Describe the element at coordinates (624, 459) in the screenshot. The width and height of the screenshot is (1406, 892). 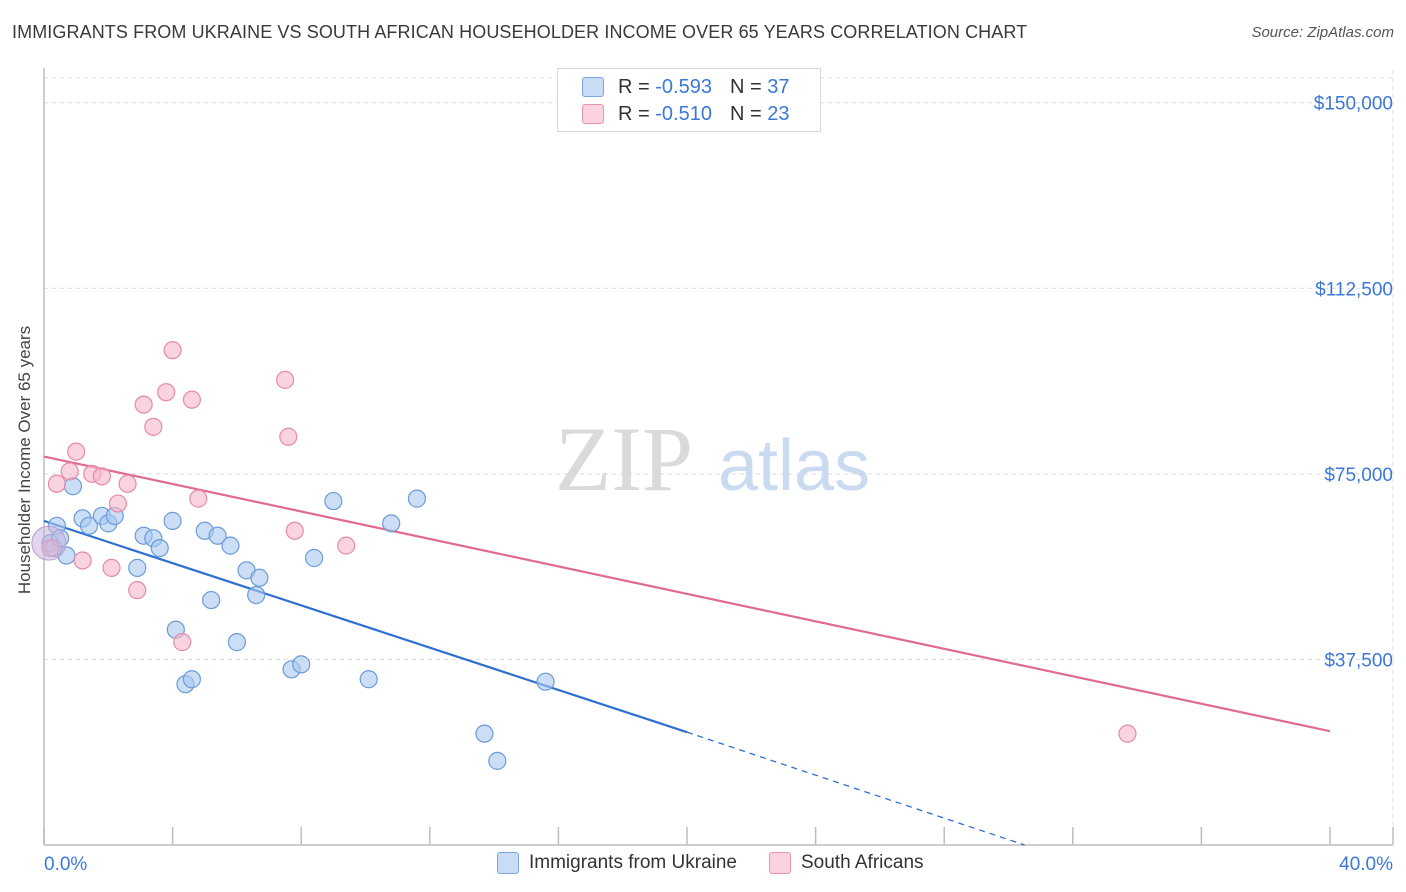
I see `watermark-zip: ZIP` at that location.